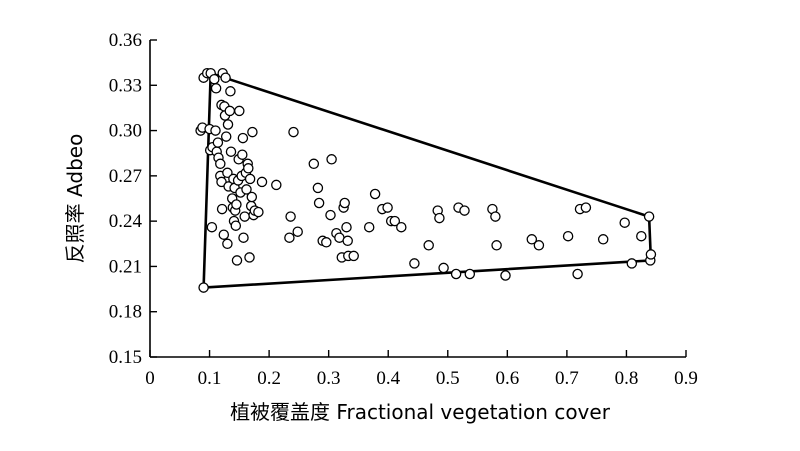  Describe the element at coordinates (420, 412) in the screenshot. I see `x-axis-title: 植被覆盖度 Fractional vegetation cover` at that location.